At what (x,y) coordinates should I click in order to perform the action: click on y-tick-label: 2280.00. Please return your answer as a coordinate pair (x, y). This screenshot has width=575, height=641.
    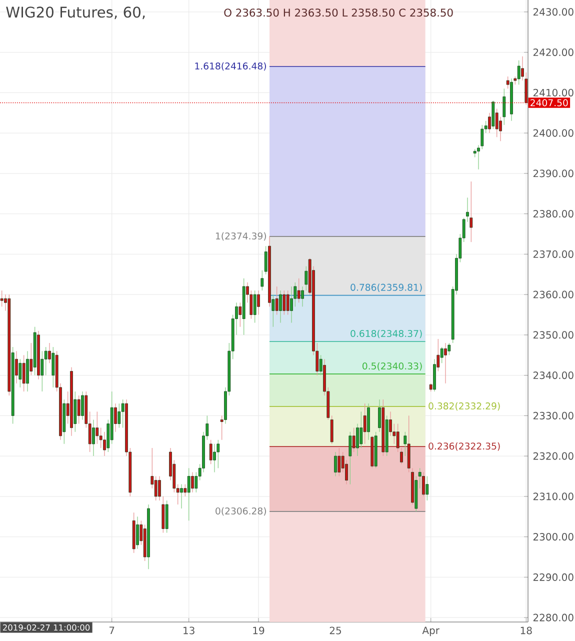
    Looking at the image, I should click on (553, 618).